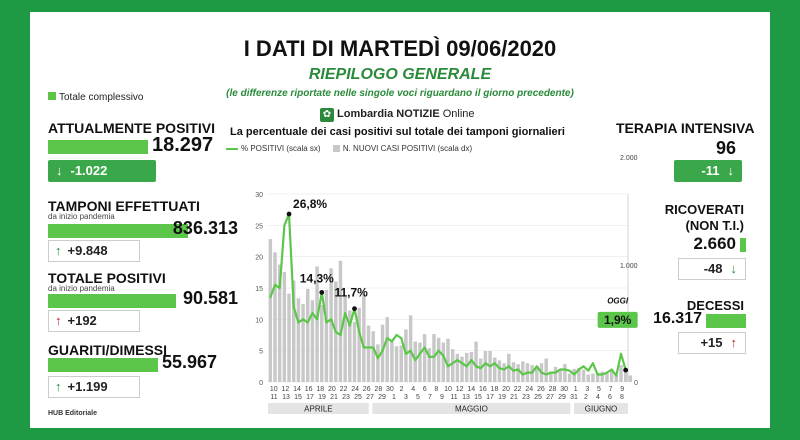 This screenshot has width=800, height=440. Describe the element at coordinates (601, 409) in the screenshot. I see `month-label: GIUGNO` at that location.